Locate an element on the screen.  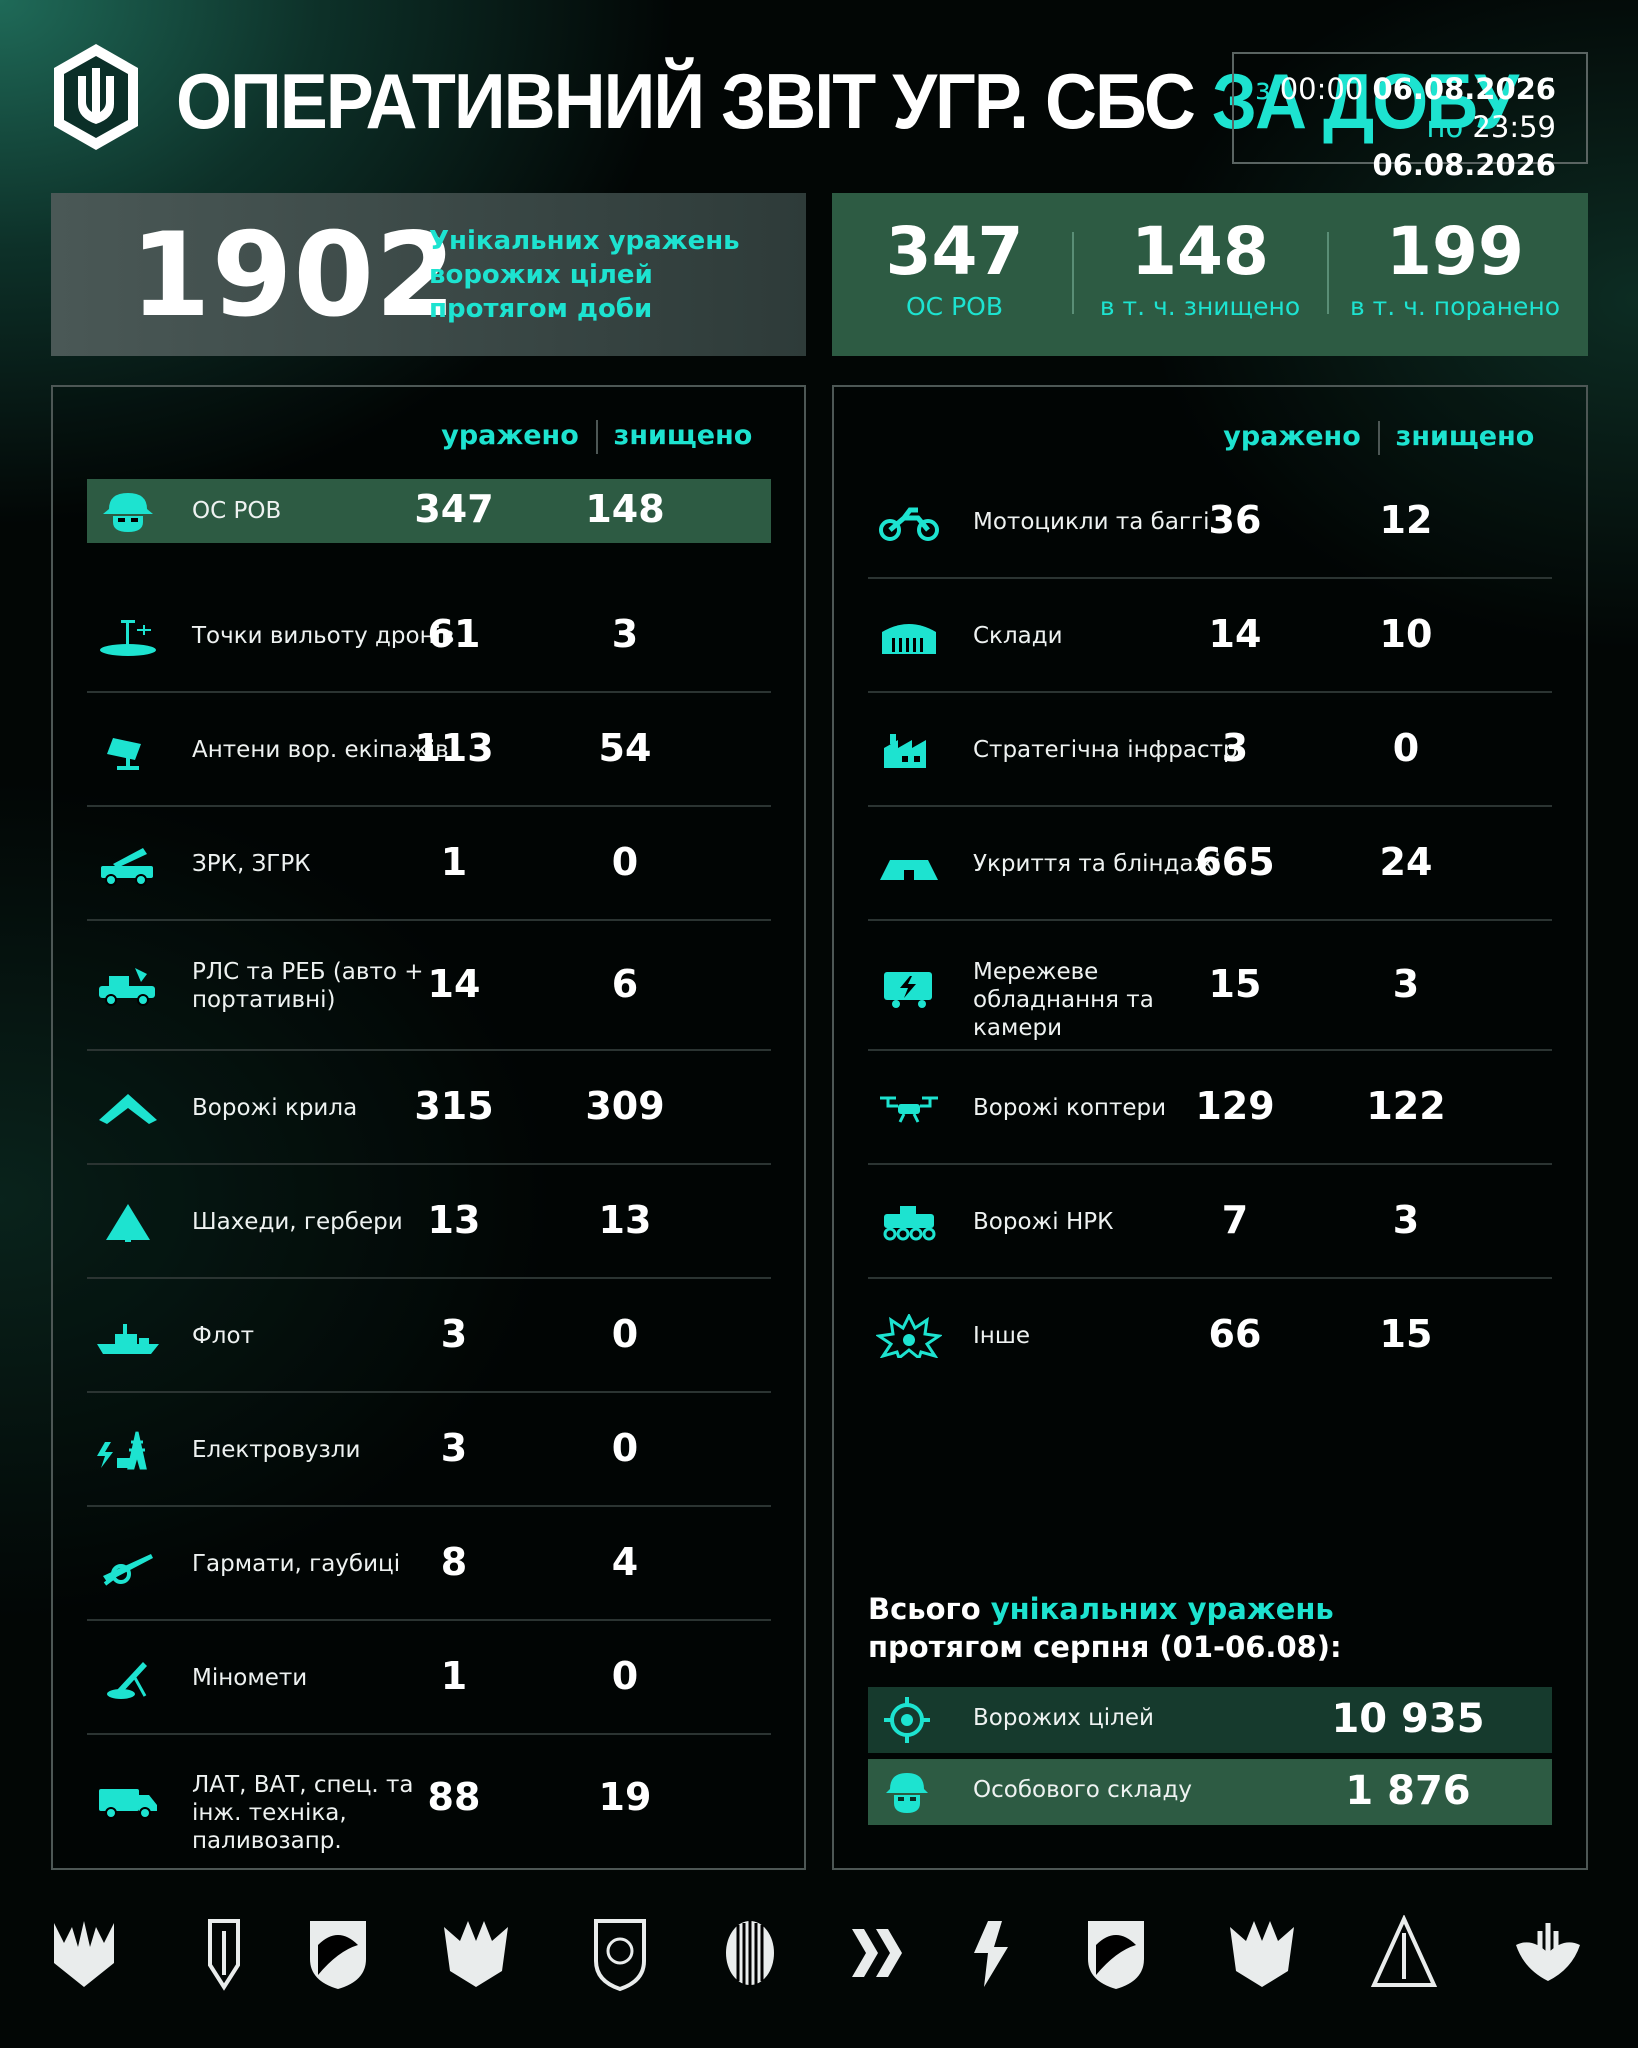
row-label: ОС РОВ is located at coordinates (237, 511).